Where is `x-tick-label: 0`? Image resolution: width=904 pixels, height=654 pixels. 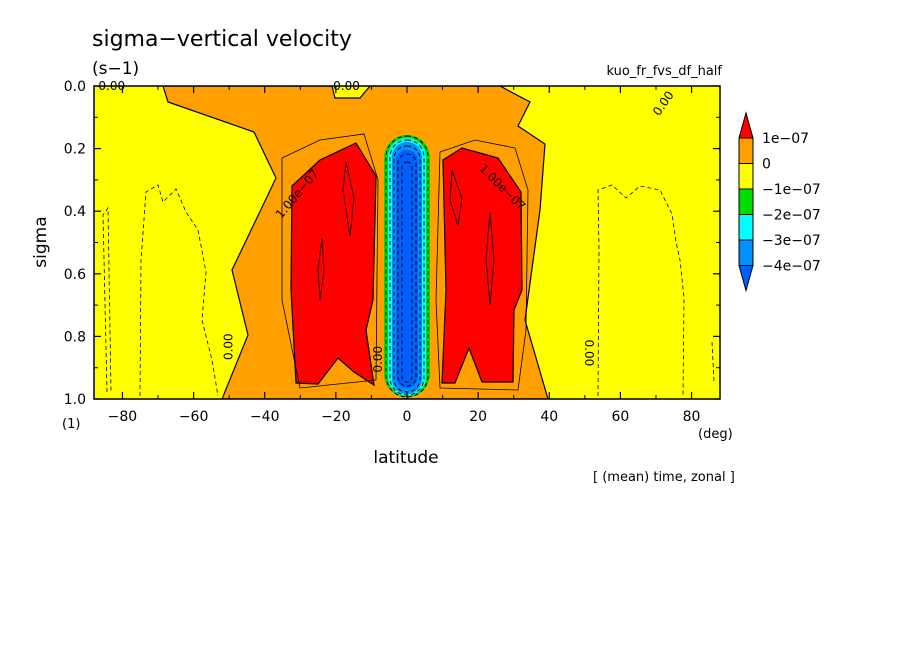
x-tick-label: 0 is located at coordinates (407, 417).